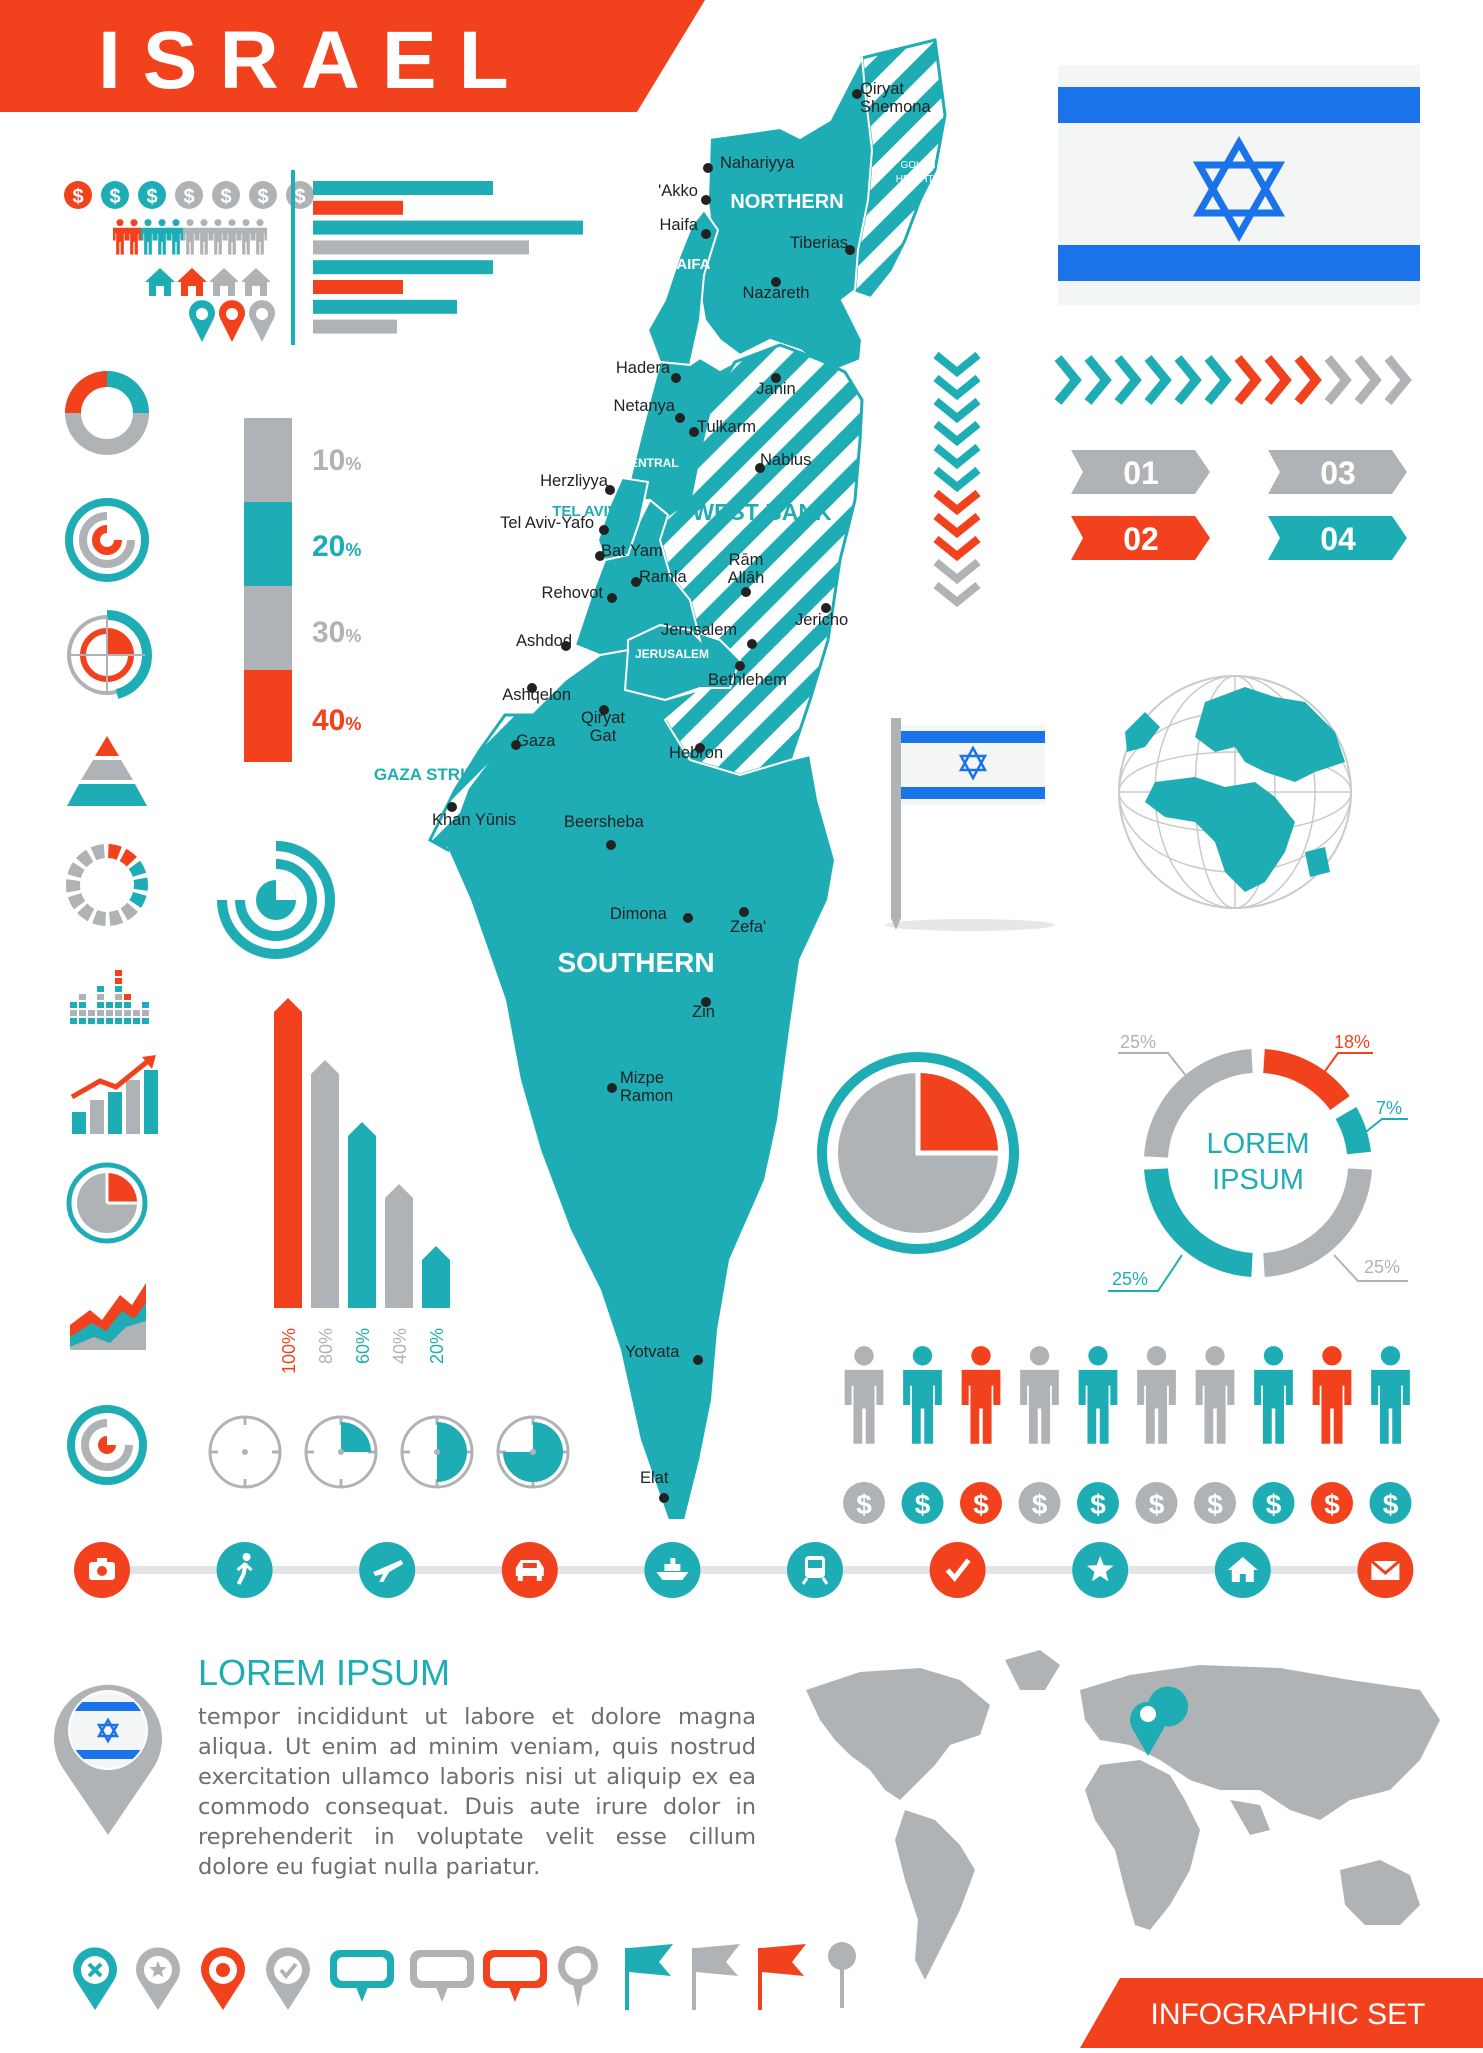 The image size is (1483, 2053). Describe the element at coordinates (716, 1977) in the screenshot. I see `flag-icon` at that location.